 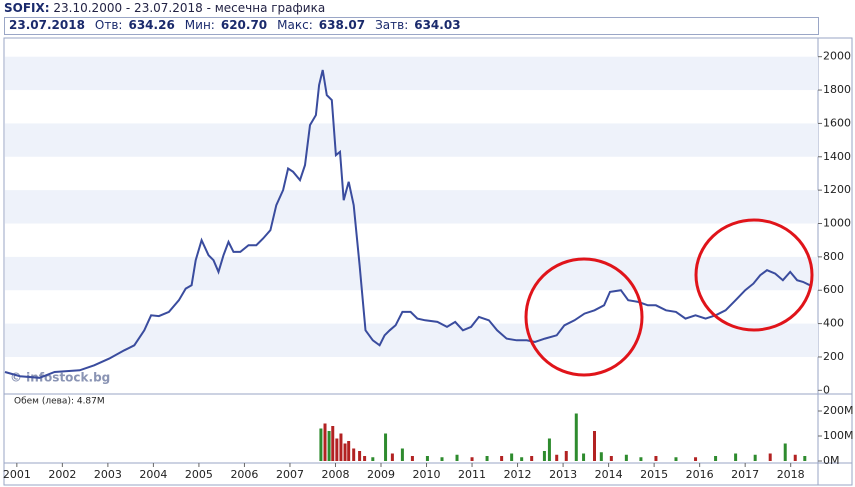 What do you see at coordinates (151, 25) in the screenshot?
I see `stat-value: 634.26` at bounding box center [151, 25].